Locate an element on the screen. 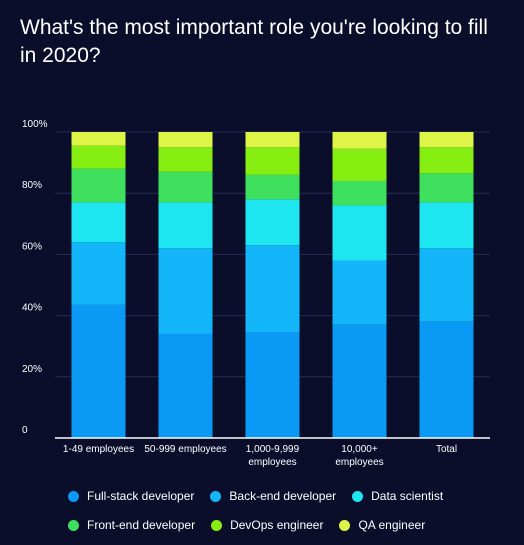  x-tick-label: 1-49 employees is located at coordinates (98, 449).